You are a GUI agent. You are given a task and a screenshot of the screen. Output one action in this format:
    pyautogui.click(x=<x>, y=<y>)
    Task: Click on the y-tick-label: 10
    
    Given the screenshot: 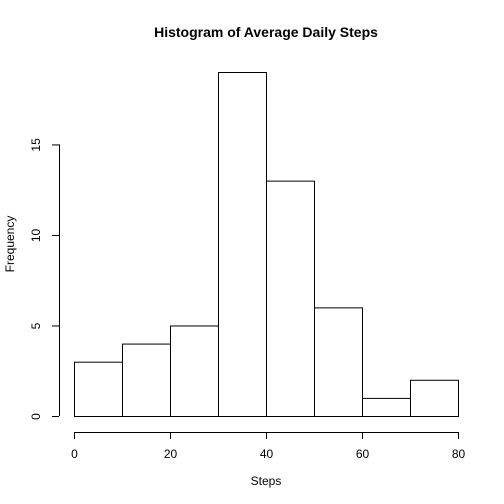 What is the action you would take?
    pyautogui.click(x=36, y=235)
    